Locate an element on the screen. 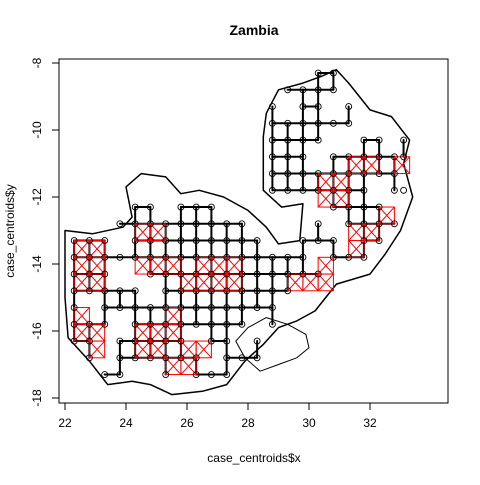 This screenshot has width=480, height=485. x-tick-label: 32 is located at coordinates (370, 423).